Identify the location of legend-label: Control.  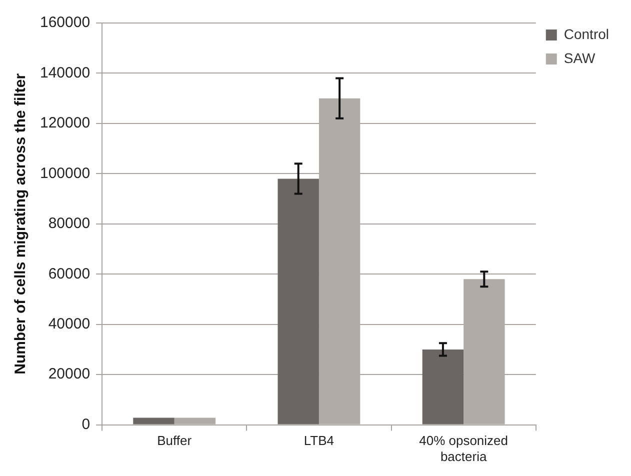
(587, 34).